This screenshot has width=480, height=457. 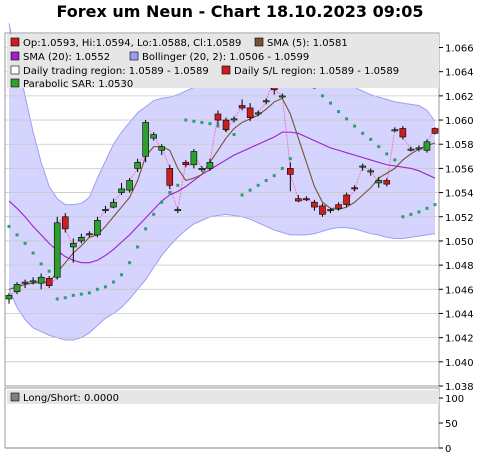 What do you see at coordinates (235, 424) in the screenshot?
I see `longshort-axis: 100 50 0` at bounding box center [235, 424].